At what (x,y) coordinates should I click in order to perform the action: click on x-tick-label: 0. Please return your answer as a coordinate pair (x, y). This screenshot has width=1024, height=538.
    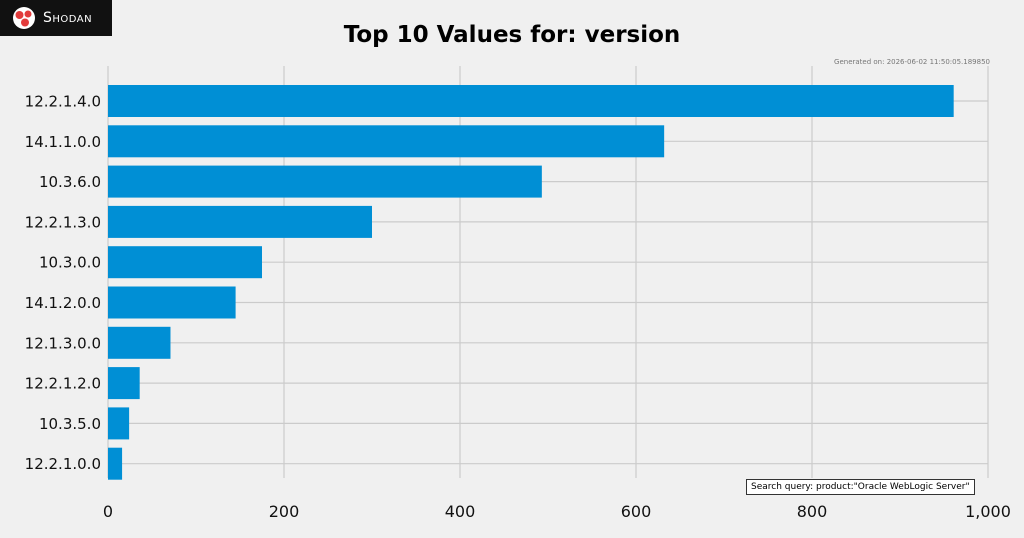
    Looking at the image, I should click on (108, 511).